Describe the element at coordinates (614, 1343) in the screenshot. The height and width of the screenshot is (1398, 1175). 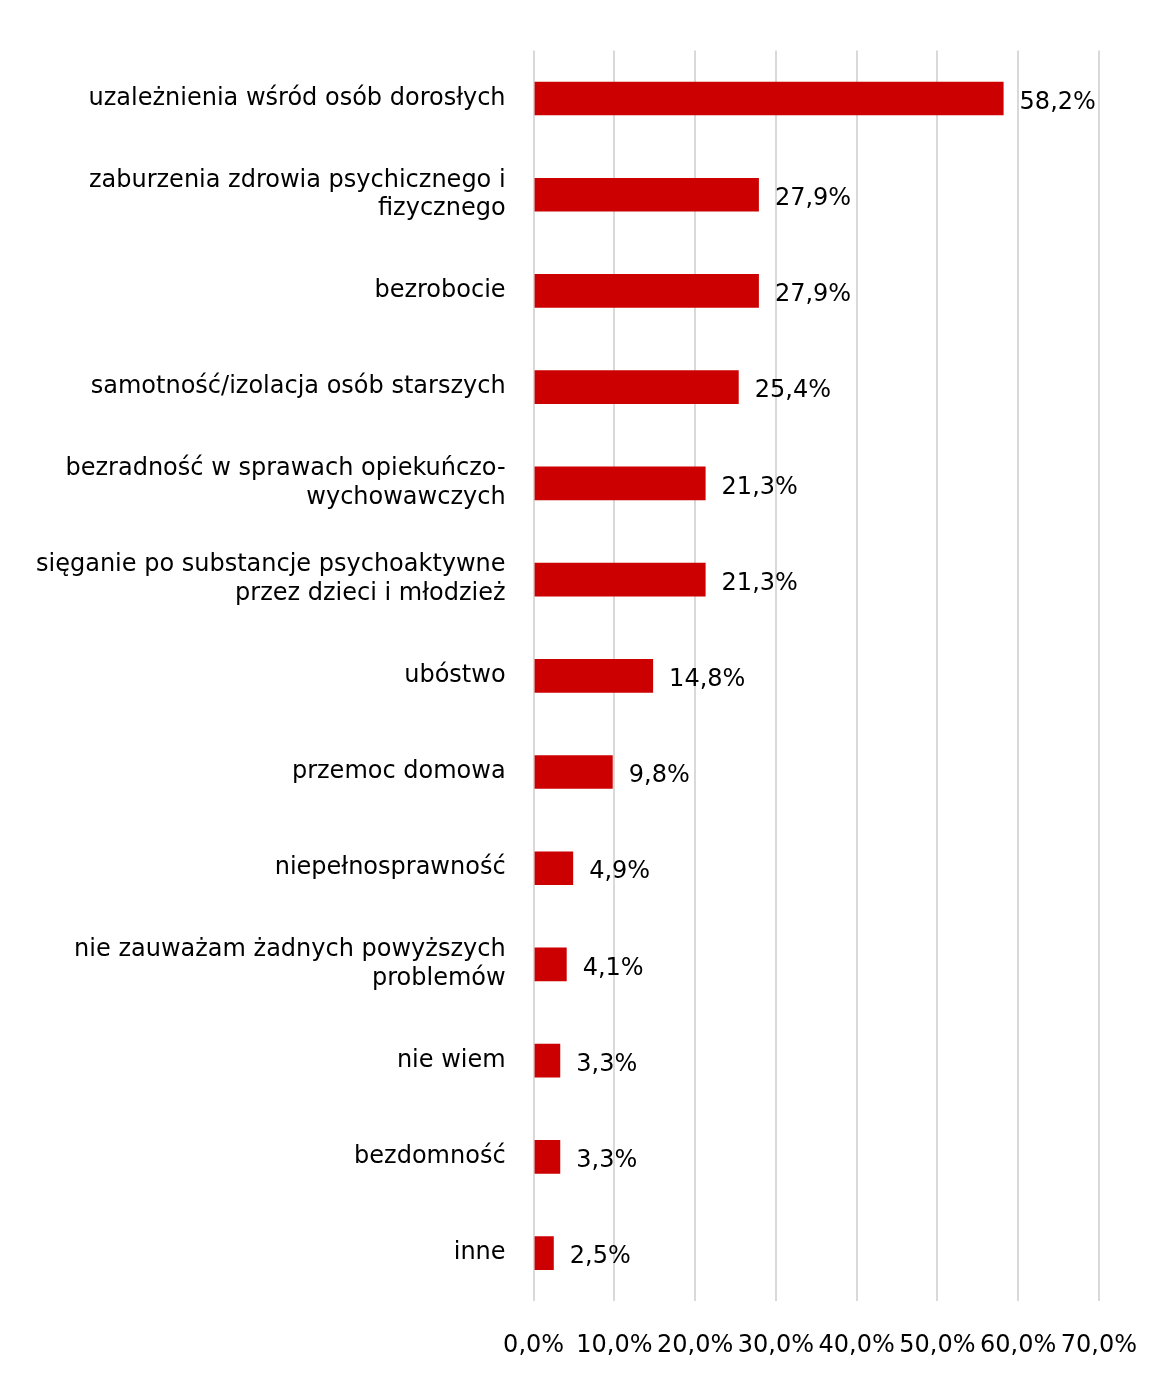
I see `x-tick-label: 10,0%` at that location.